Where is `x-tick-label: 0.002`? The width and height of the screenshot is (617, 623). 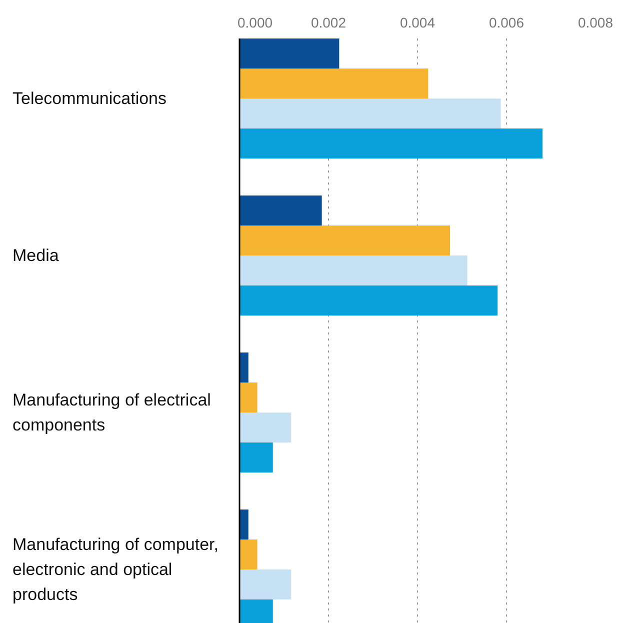
x-tick-label: 0.002 is located at coordinates (328, 22).